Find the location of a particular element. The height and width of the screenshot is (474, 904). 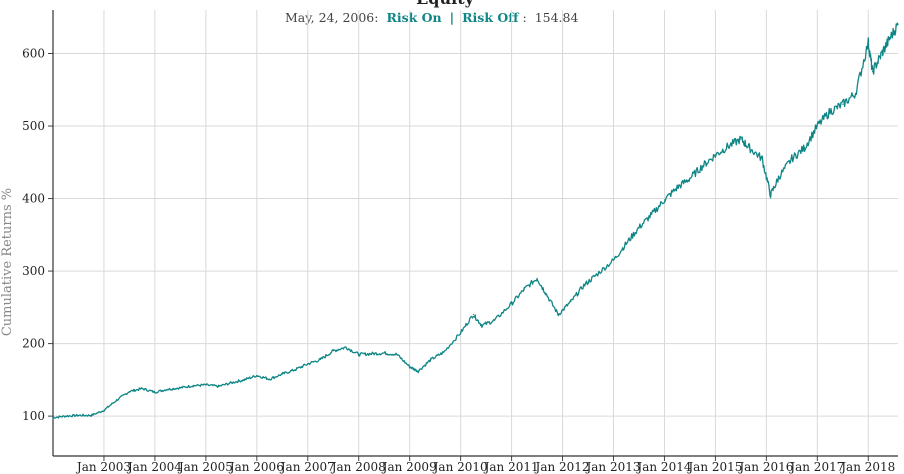

x-tick-label: Jan 2015 is located at coordinates (714, 467).